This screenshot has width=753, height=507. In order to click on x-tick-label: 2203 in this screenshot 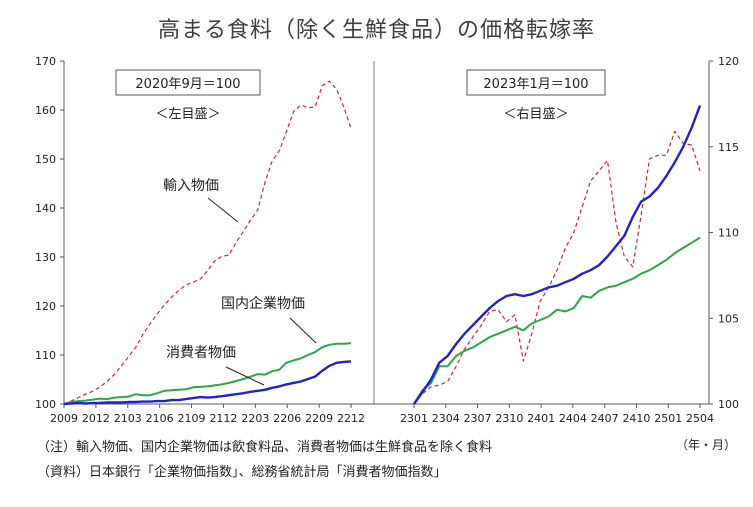, I will do `click(255, 418)`.